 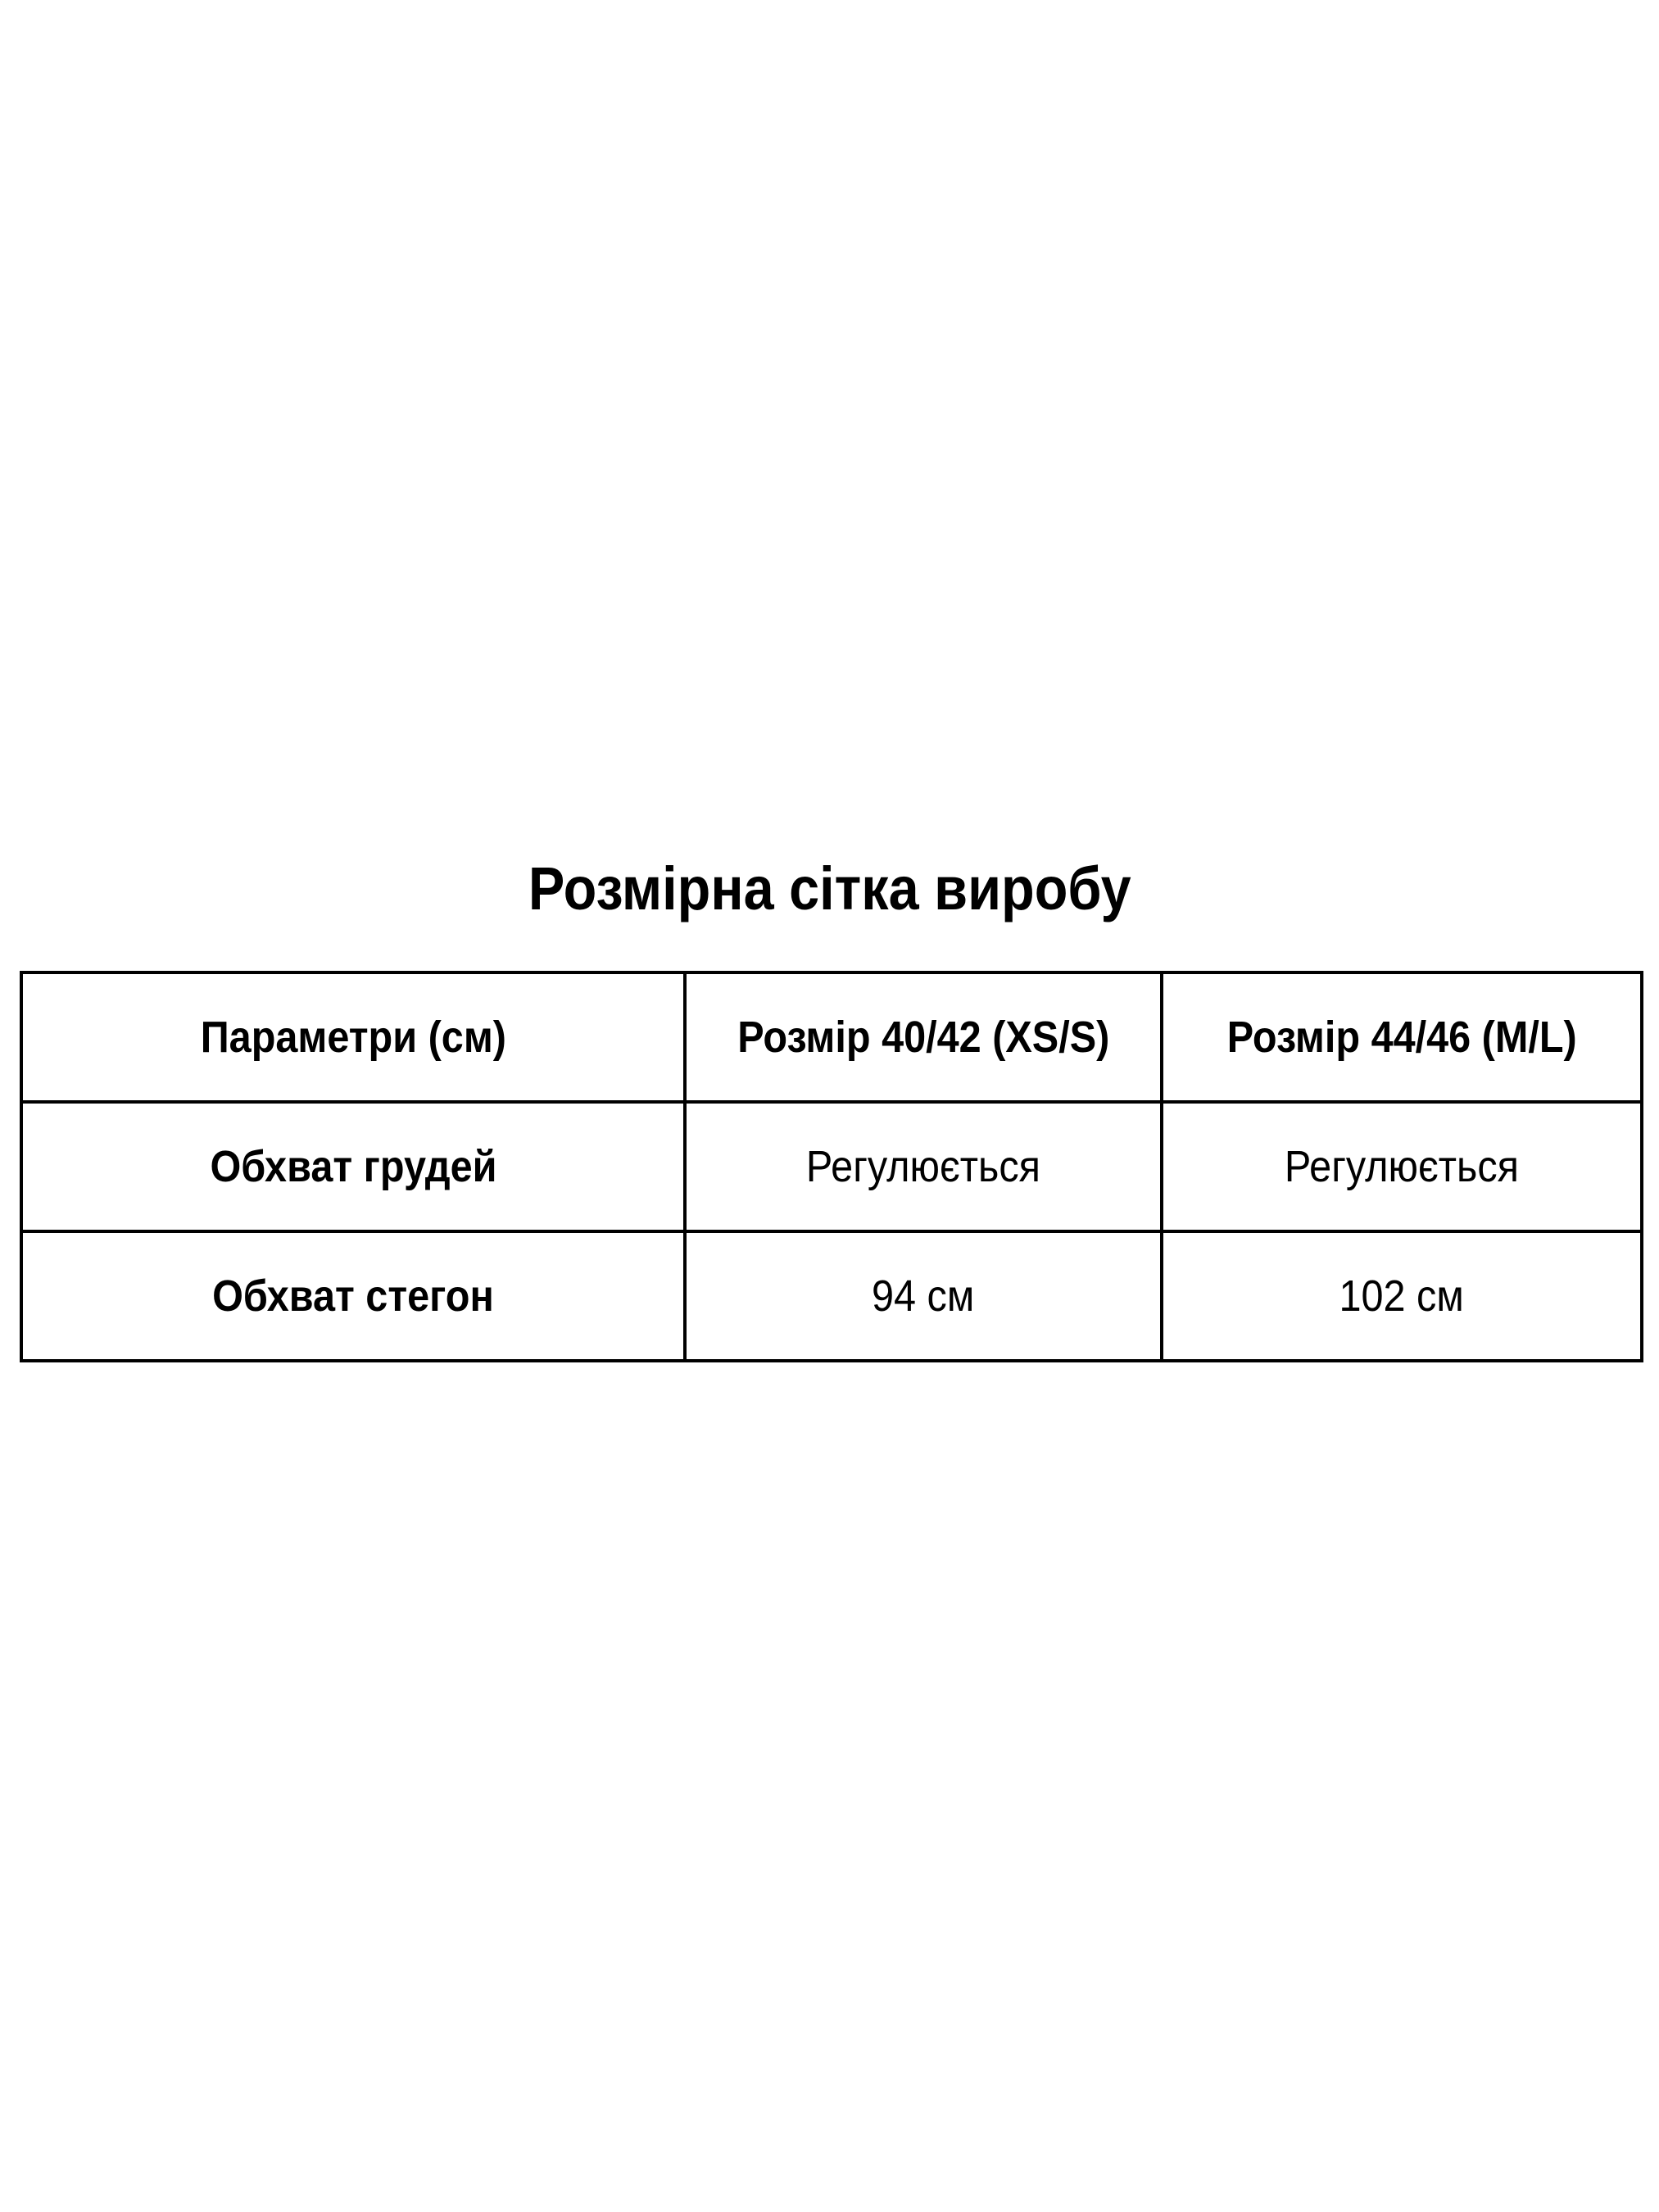 I want to click on cell-text: Обхват стегон, so click(x=353, y=1296).